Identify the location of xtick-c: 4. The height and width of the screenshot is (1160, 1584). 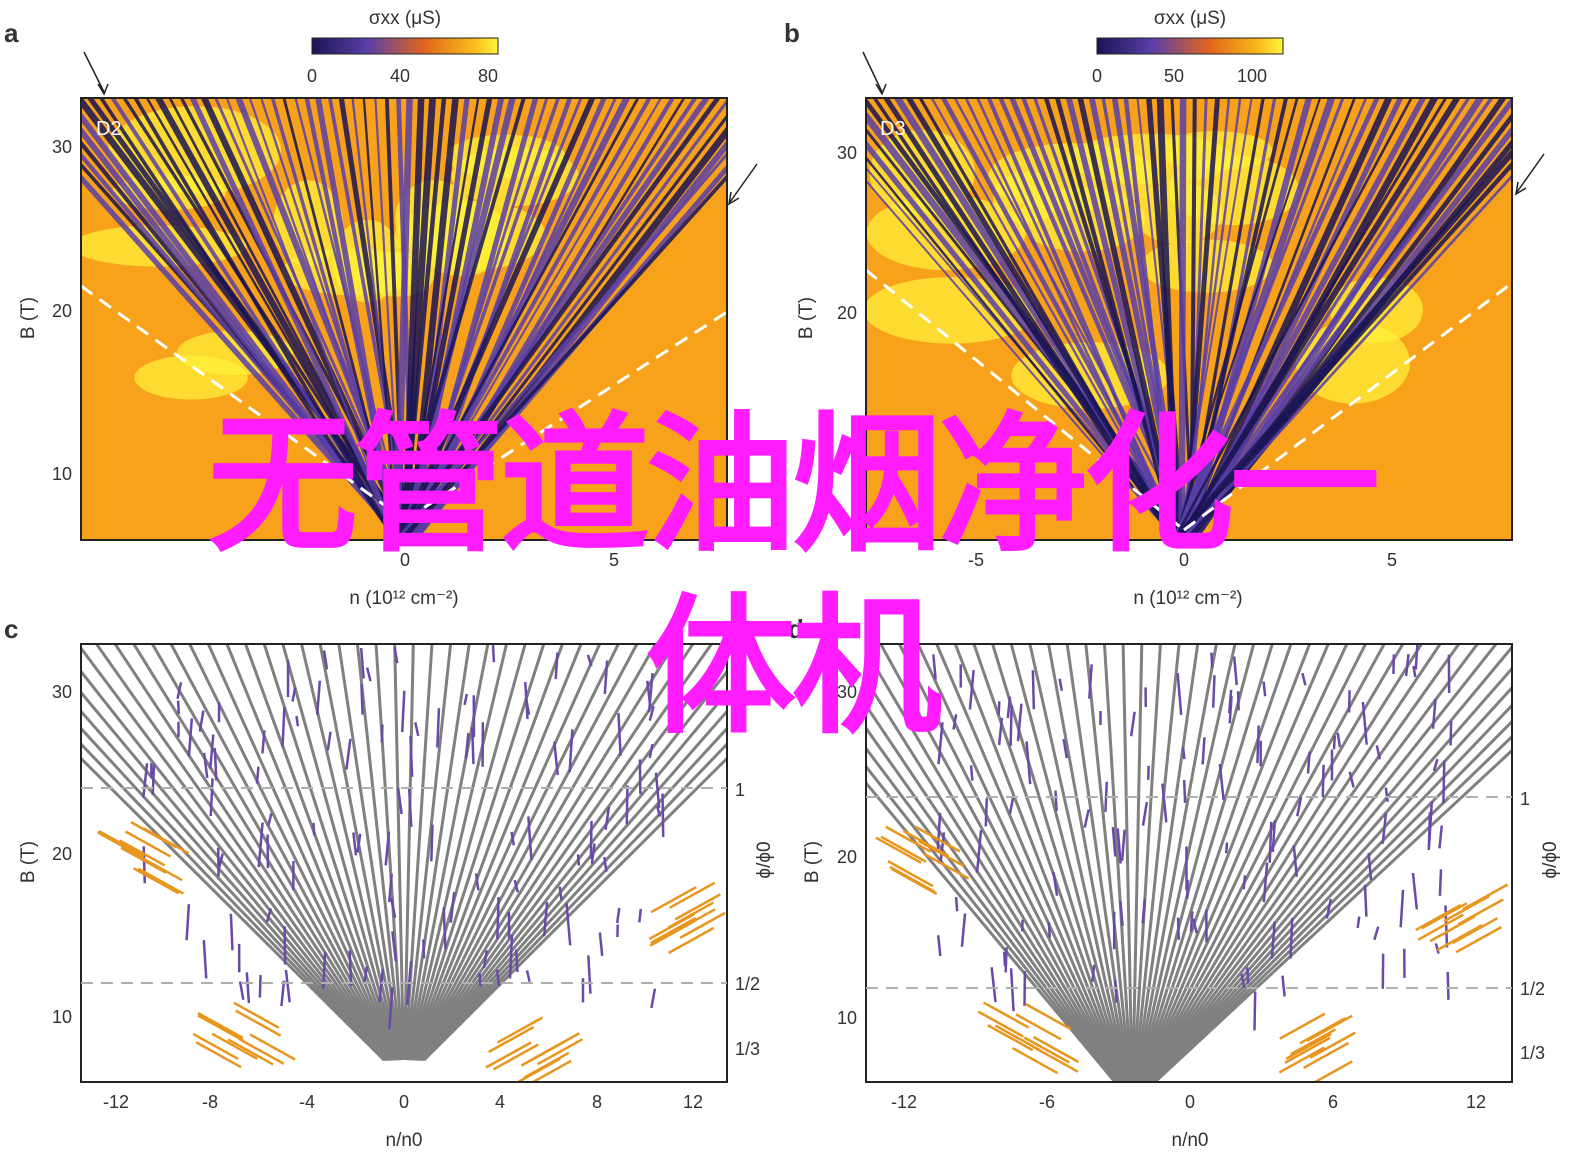
(500, 1102).